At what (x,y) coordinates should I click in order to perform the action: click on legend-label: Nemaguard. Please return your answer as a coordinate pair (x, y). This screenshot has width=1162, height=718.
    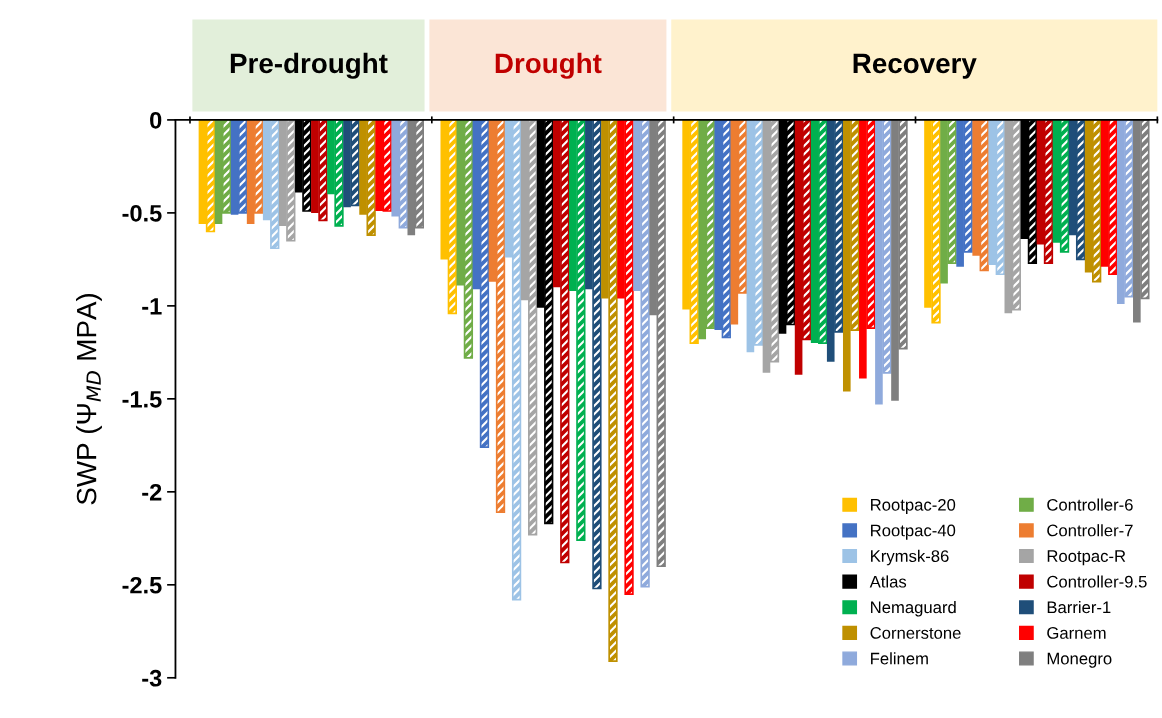
    Looking at the image, I should click on (913, 609).